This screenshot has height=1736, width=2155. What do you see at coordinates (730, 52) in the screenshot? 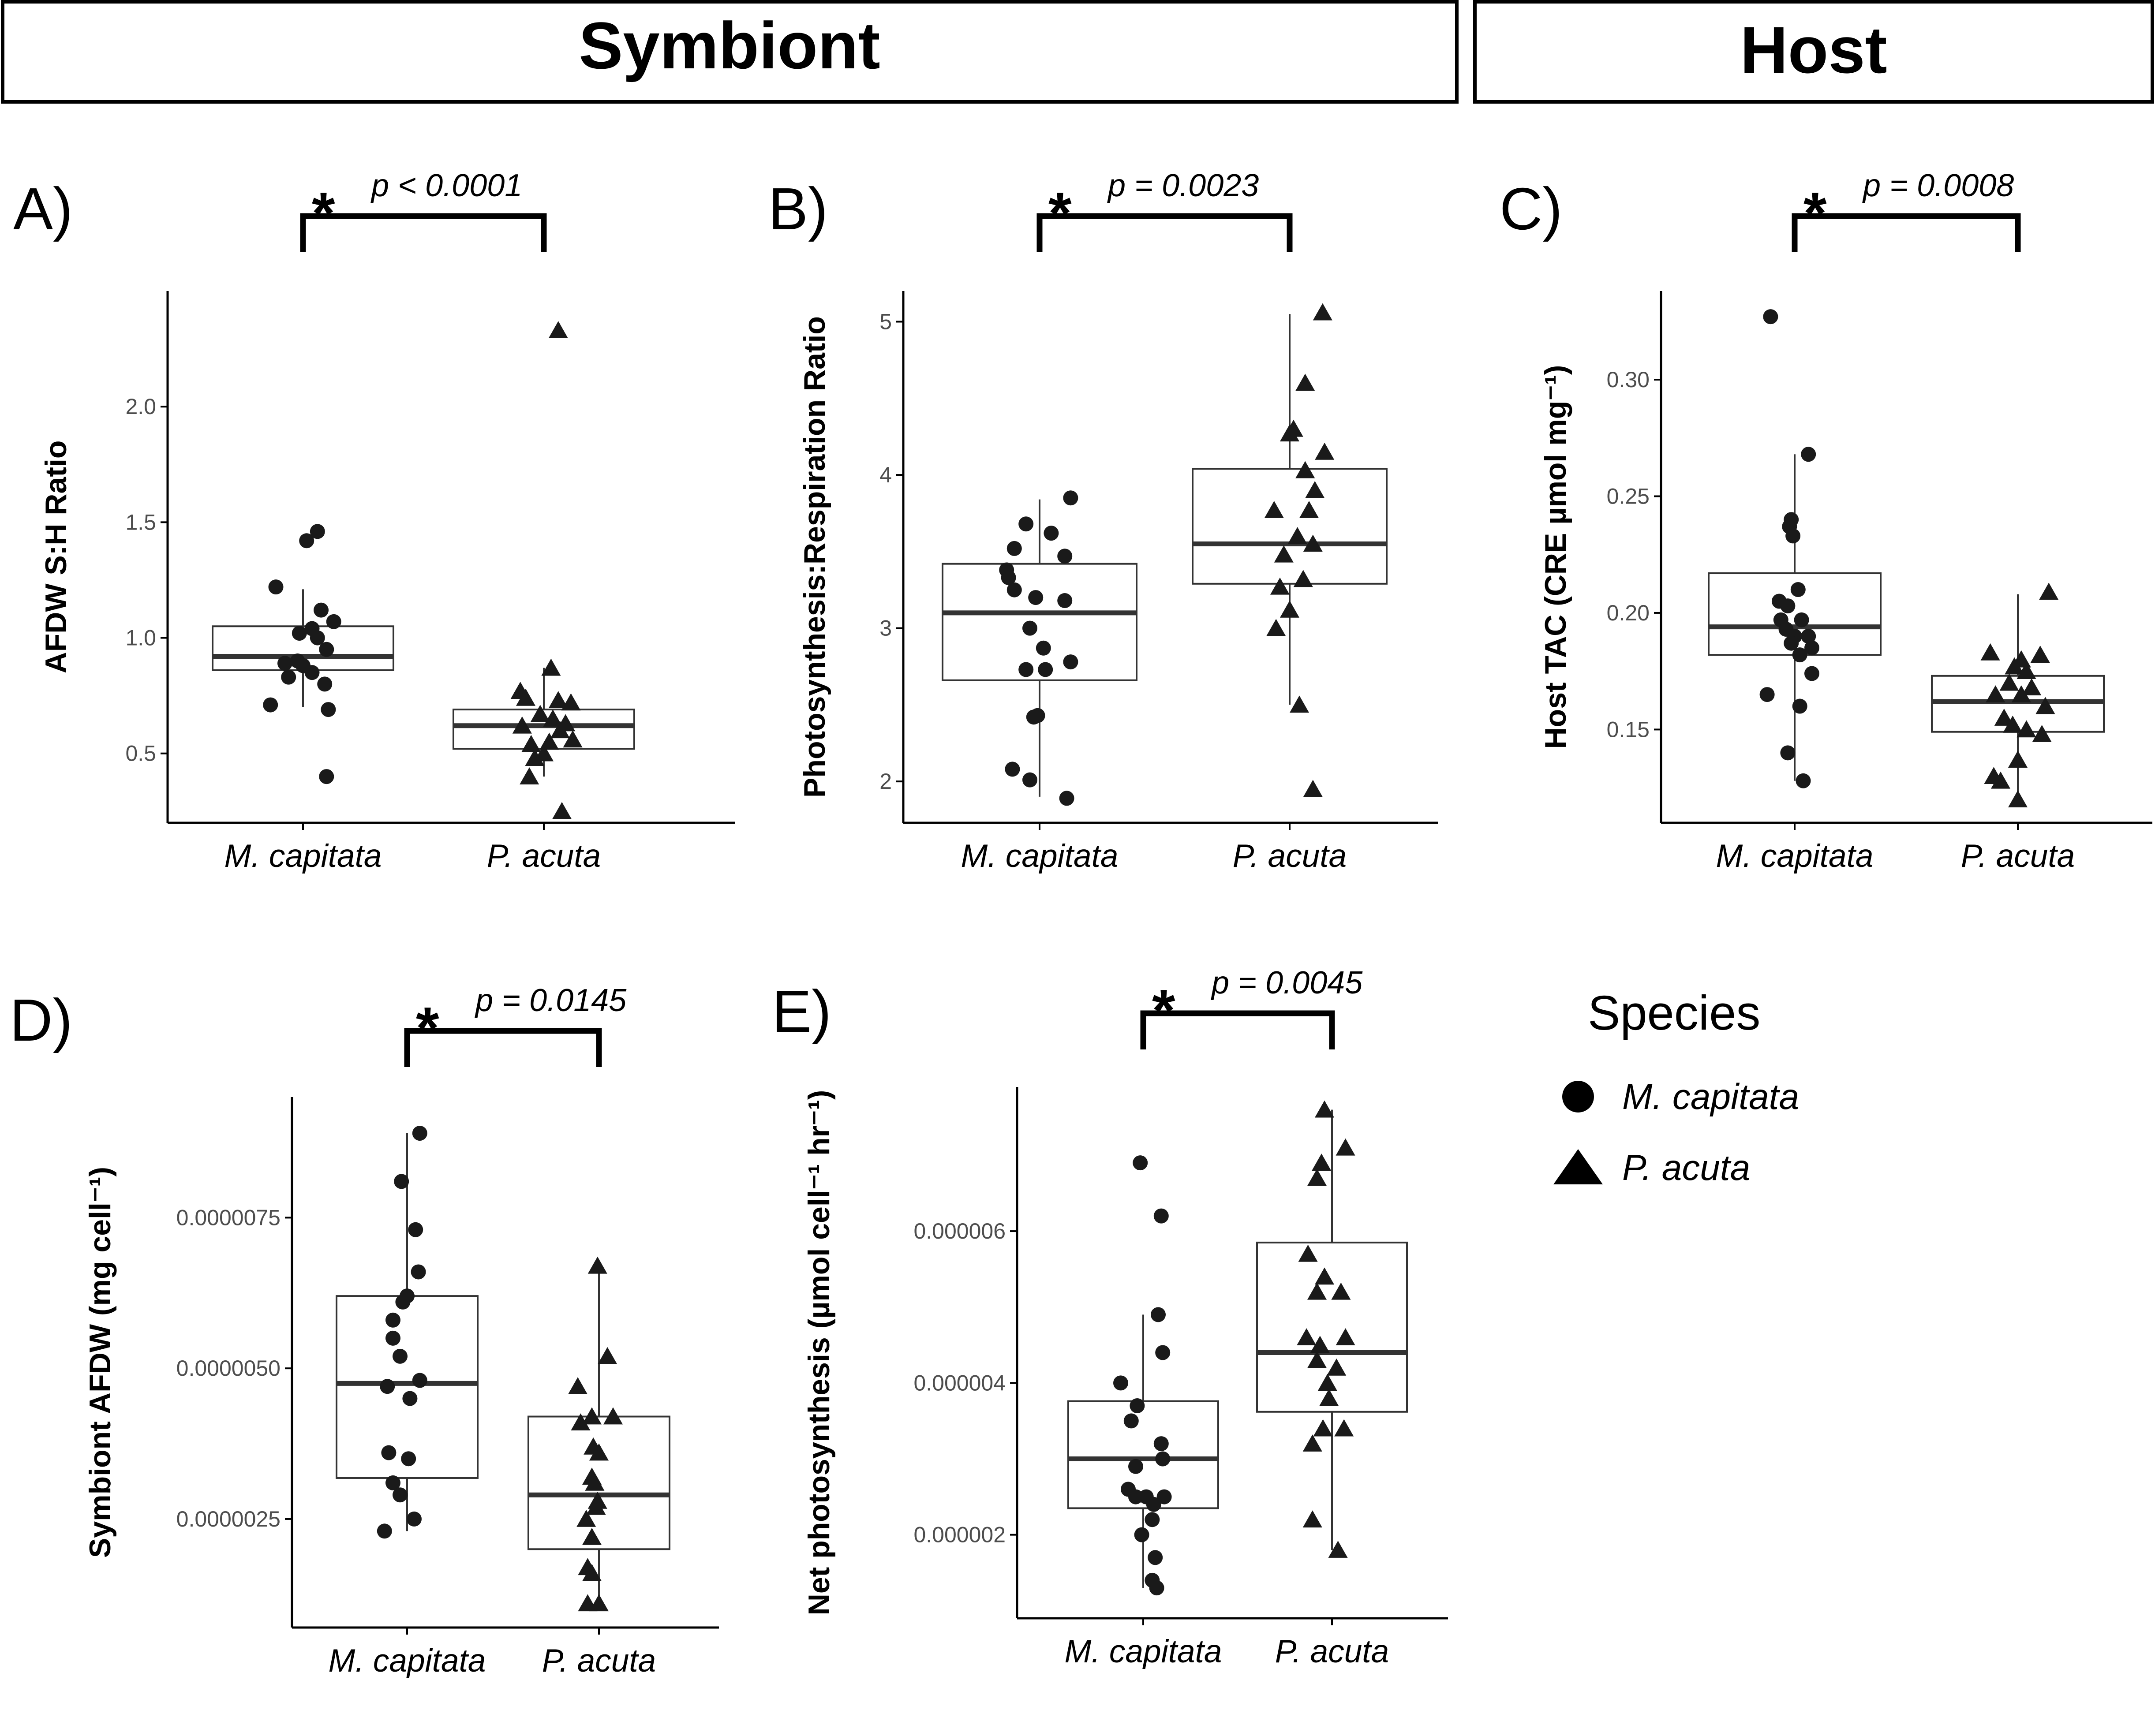
I see `symbiont-header-box` at bounding box center [730, 52].